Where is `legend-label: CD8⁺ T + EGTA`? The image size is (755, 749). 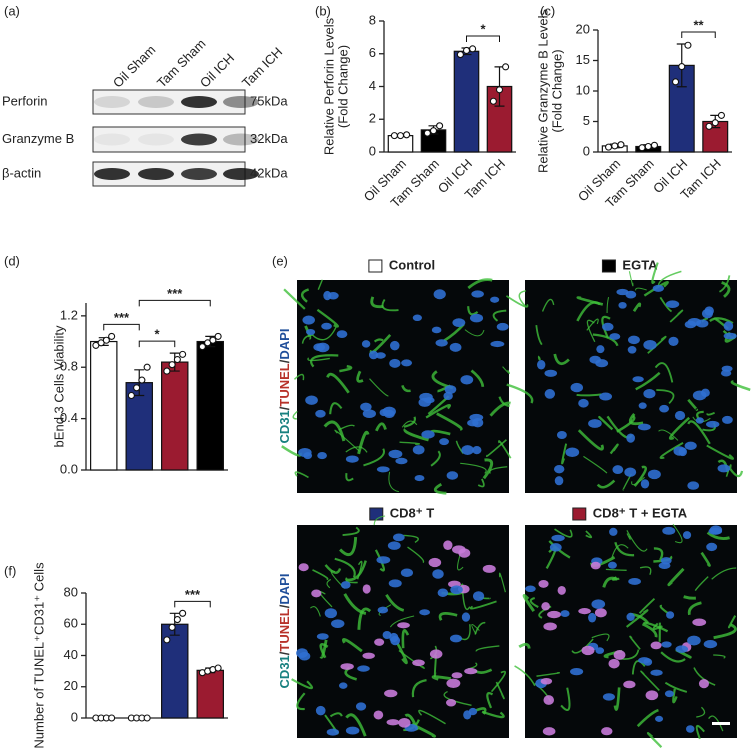 legend-label: CD8⁺ T + EGTA is located at coordinates (640, 512).